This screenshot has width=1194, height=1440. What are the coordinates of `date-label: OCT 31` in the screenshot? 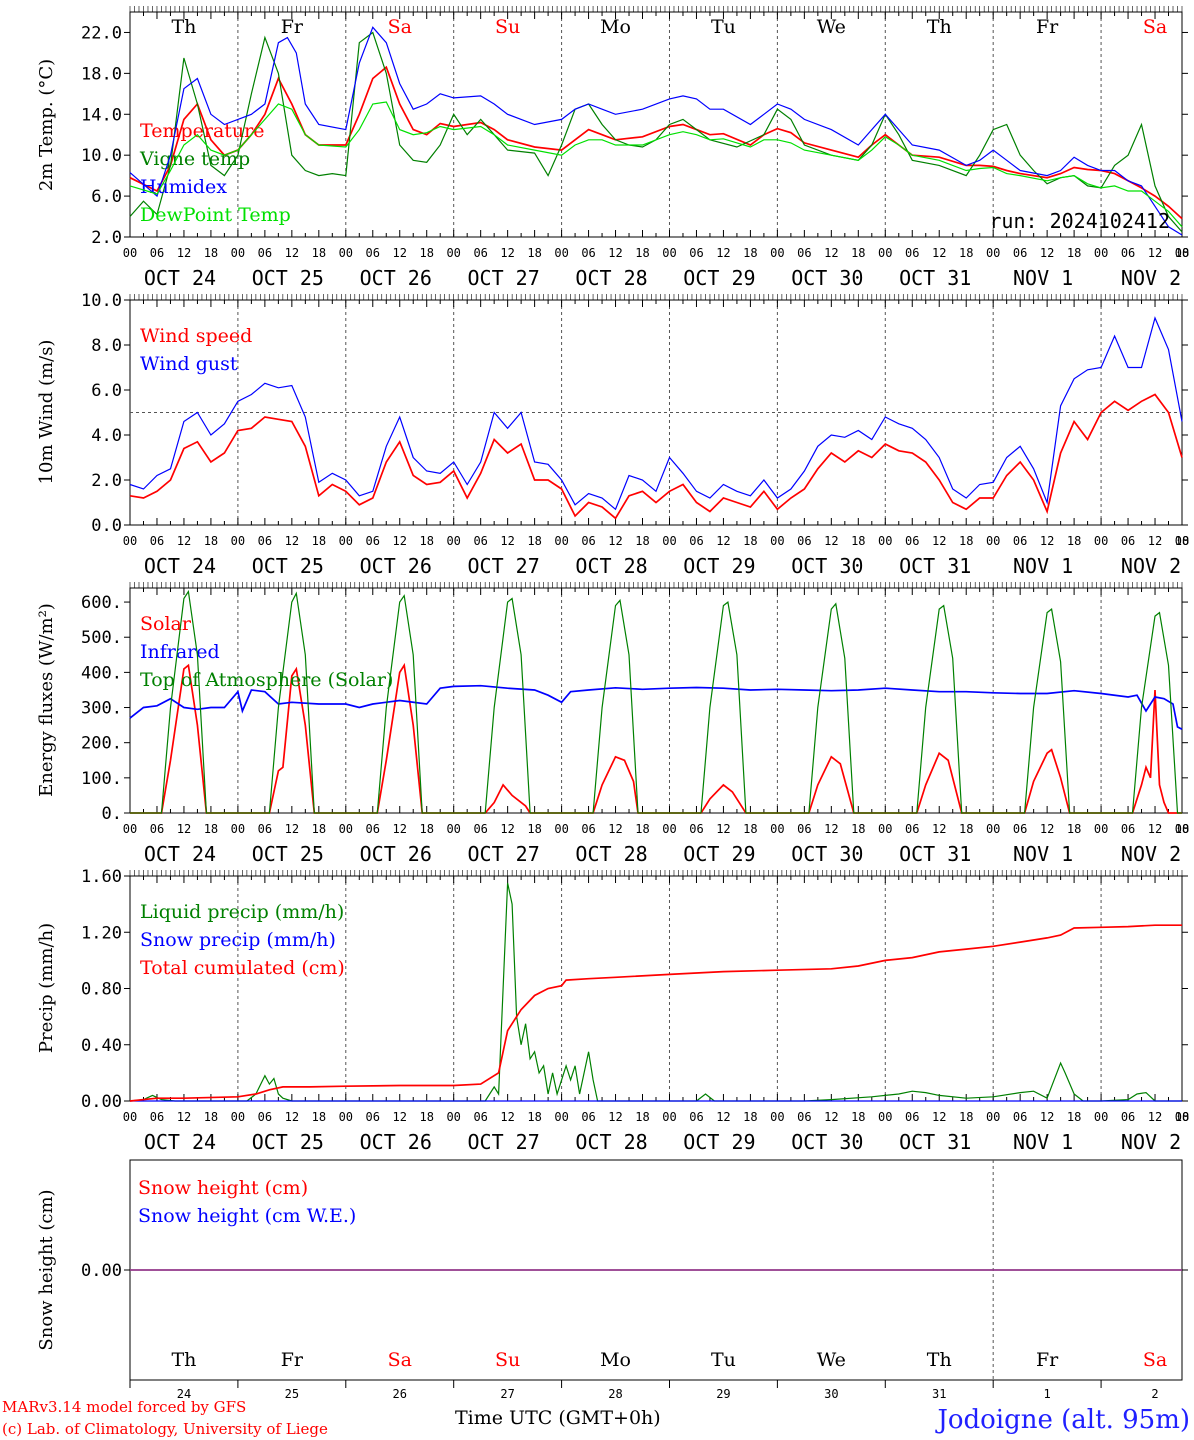 It's located at (935, 566).